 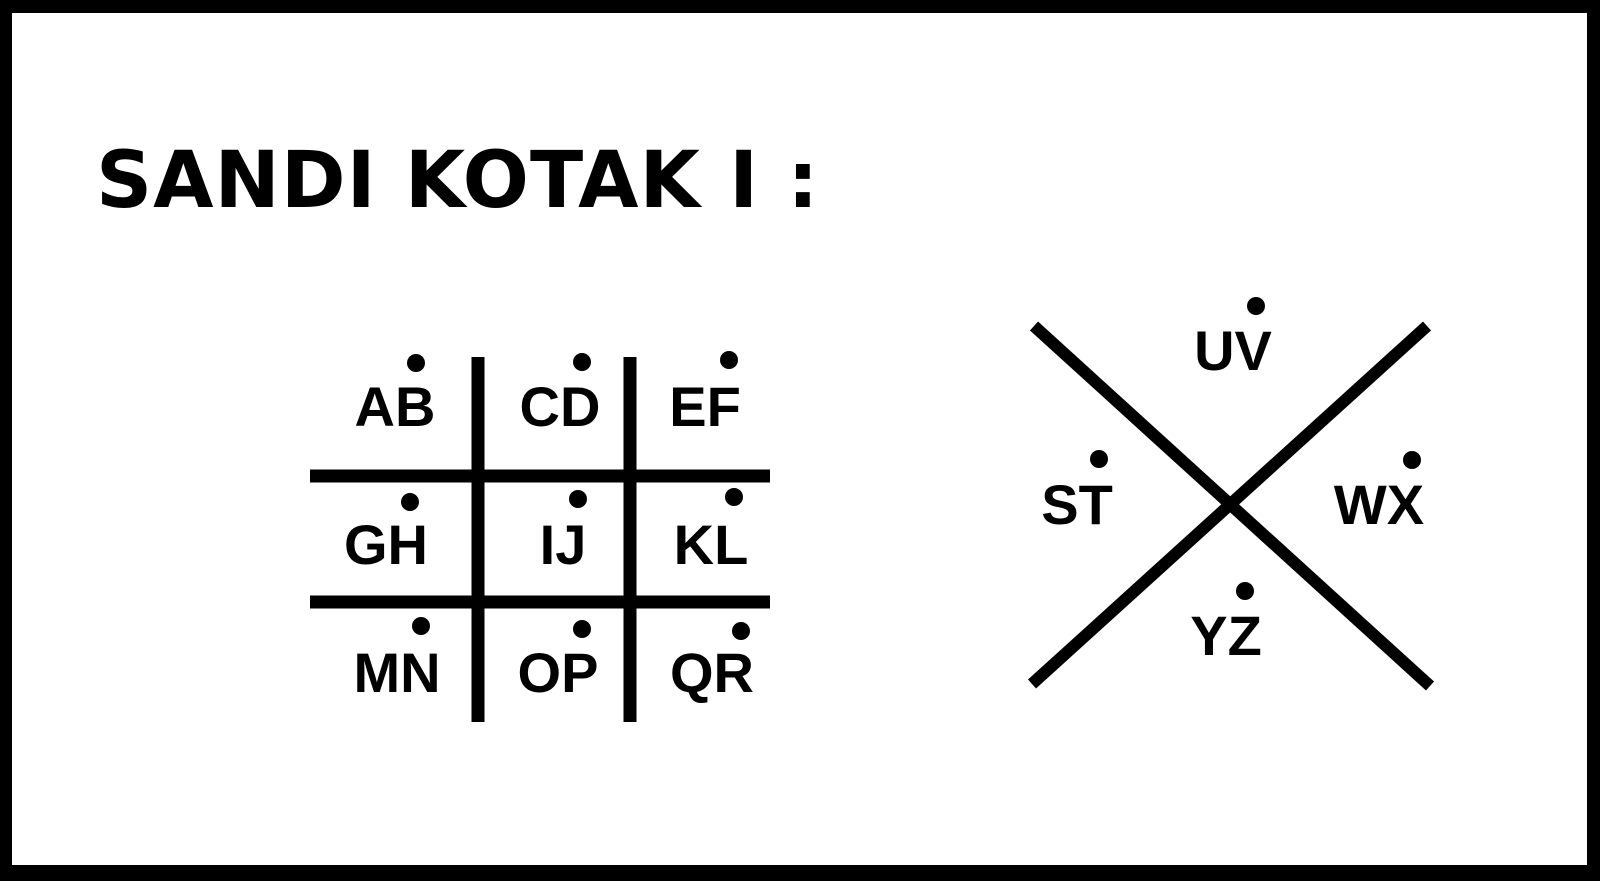 What do you see at coordinates (1226, 635) in the screenshot?
I see `x-cell-label-bottom: YZ` at bounding box center [1226, 635].